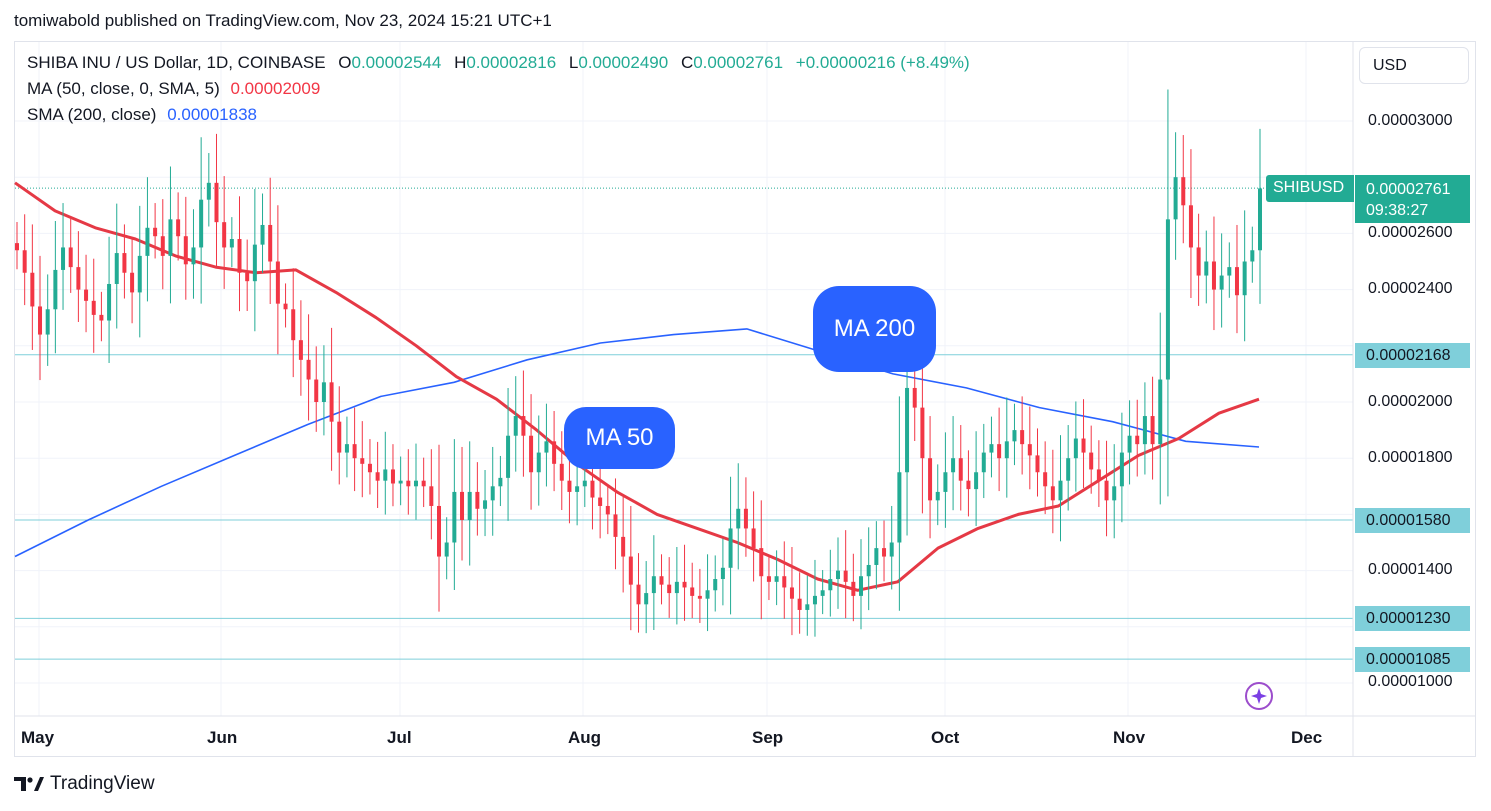  I want to click on y-tick-label: 0.00002000, so click(1410, 401).